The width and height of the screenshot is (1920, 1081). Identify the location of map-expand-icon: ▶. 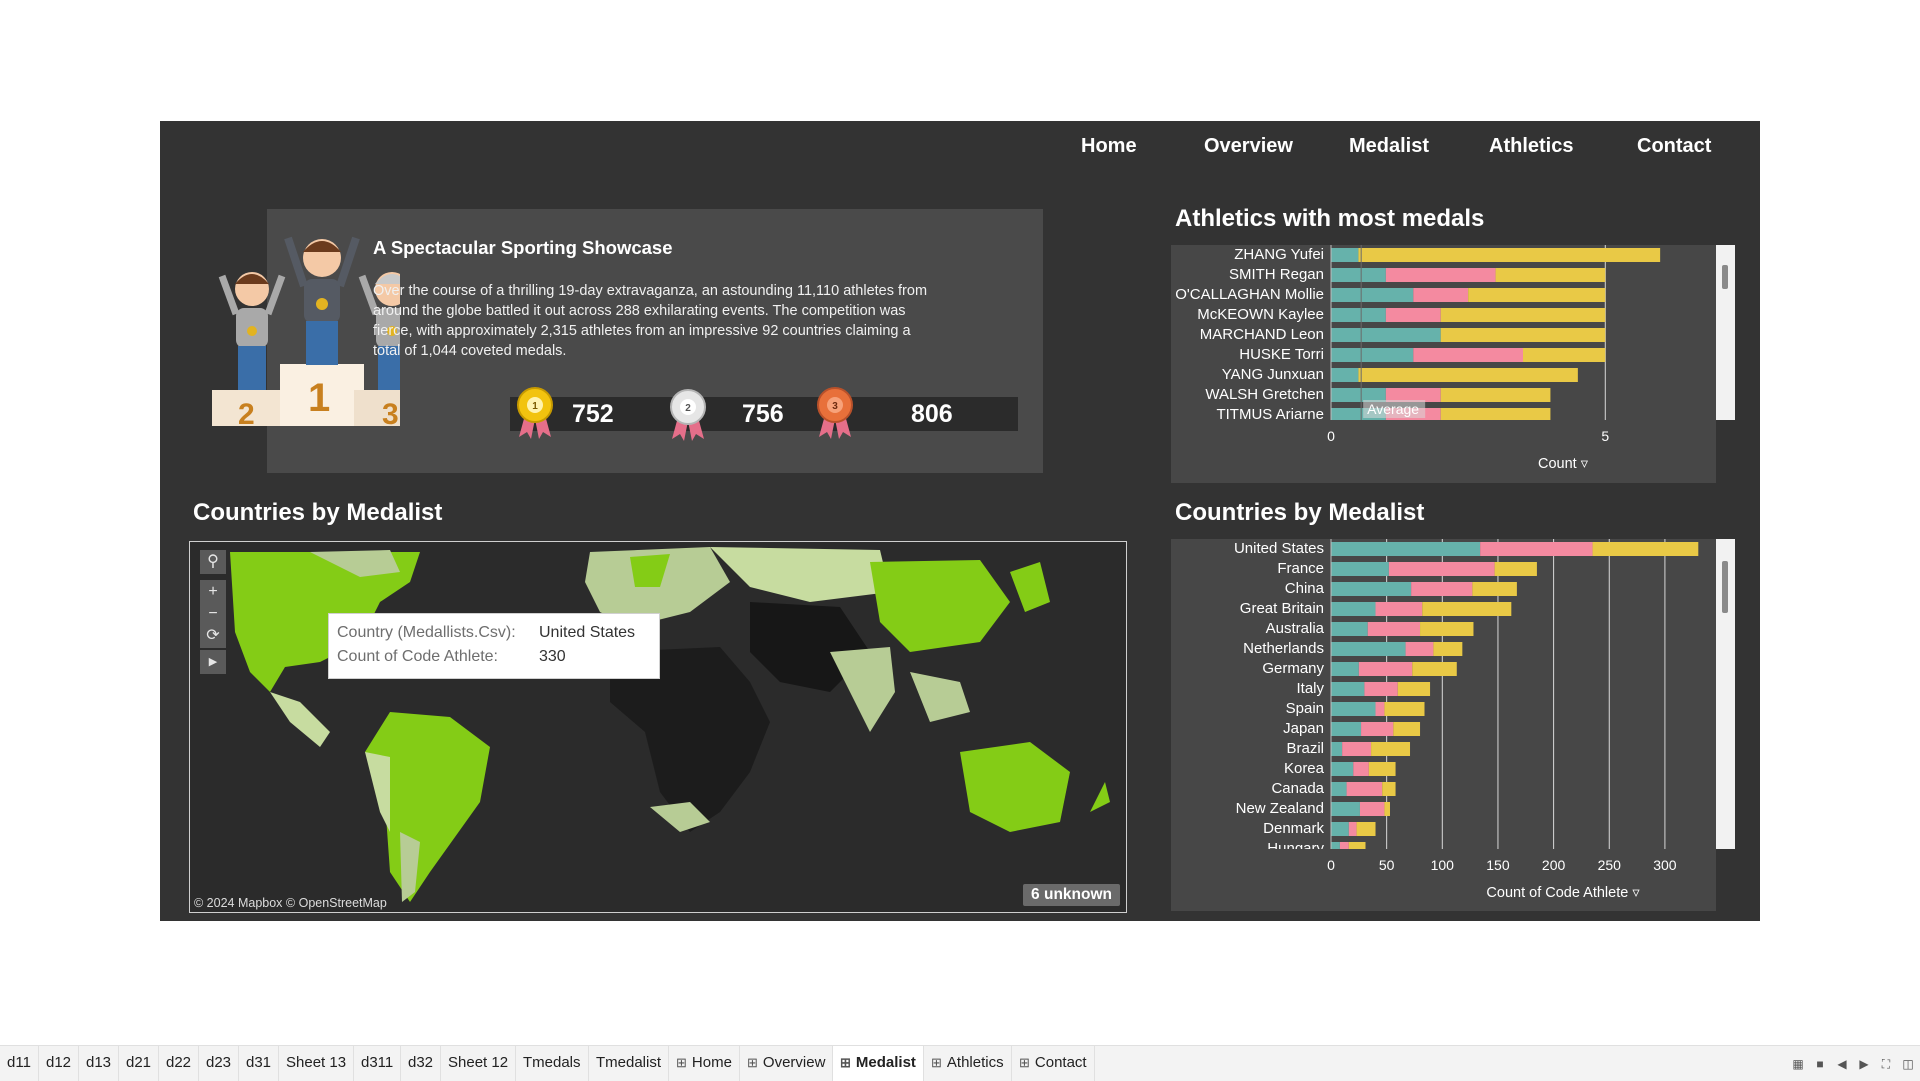
(213, 662).